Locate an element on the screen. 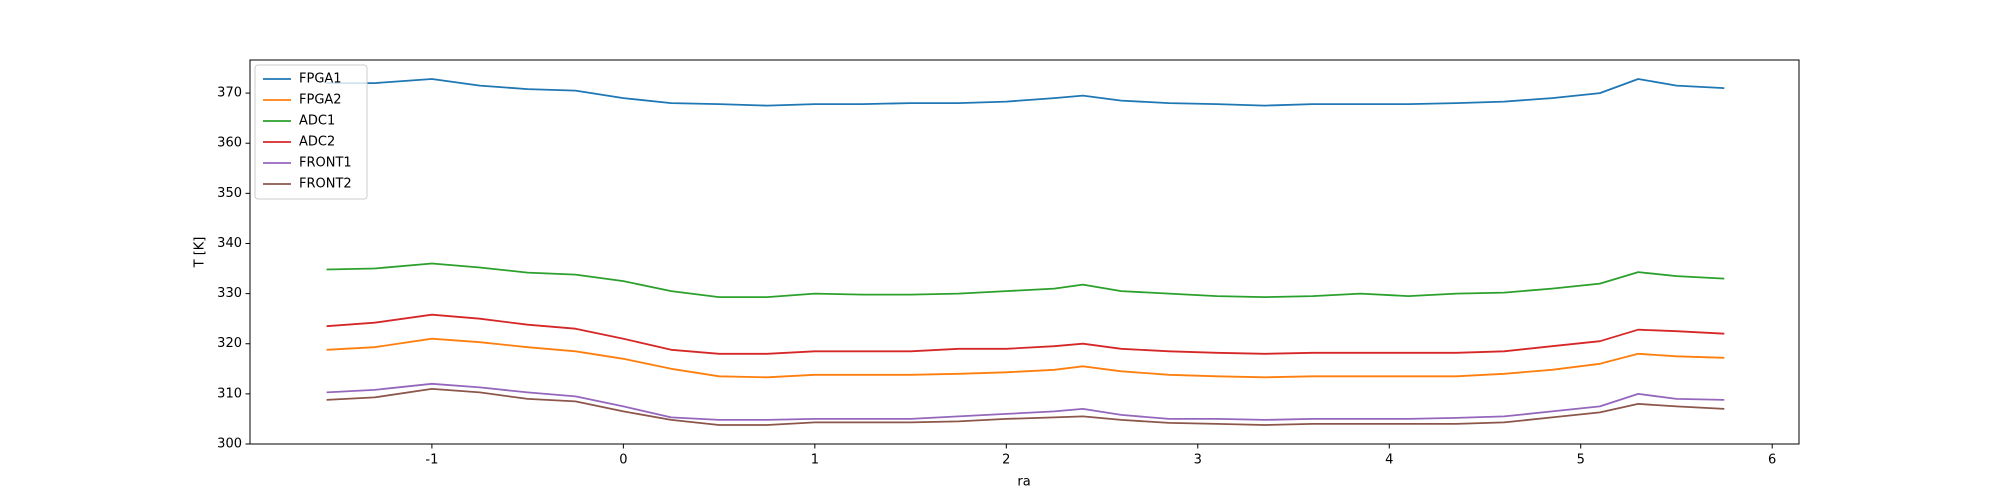 This screenshot has height=500, width=2000. y-tick-label: 340 is located at coordinates (229, 243).